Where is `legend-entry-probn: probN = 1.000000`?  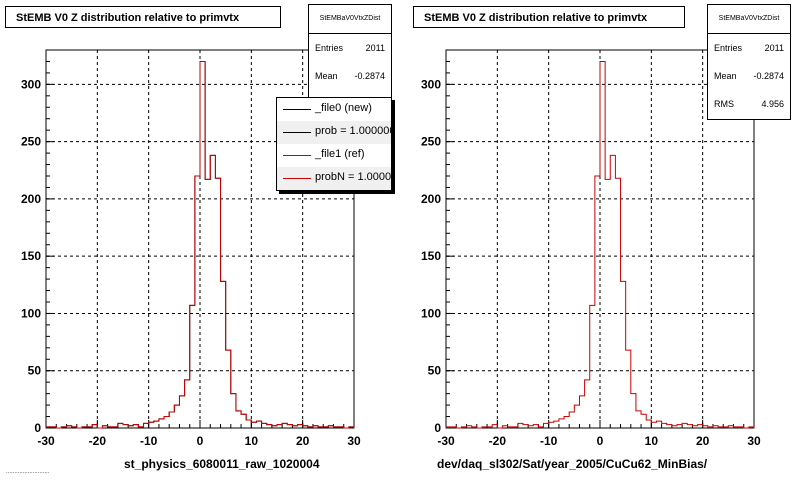 legend-entry-probn: probN = 1.000000 is located at coordinates (334, 178).